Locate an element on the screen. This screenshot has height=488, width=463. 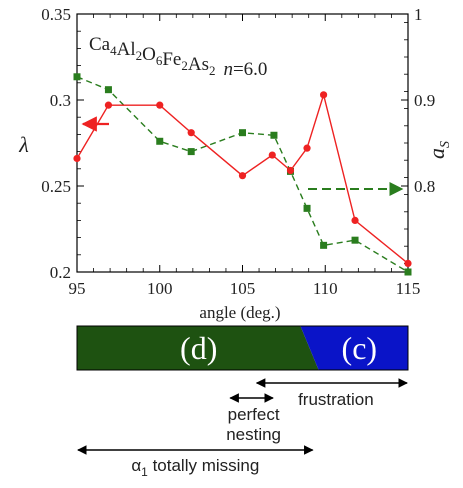
y-left-tick-label: 0.2 is located at coordinates (60, 272).